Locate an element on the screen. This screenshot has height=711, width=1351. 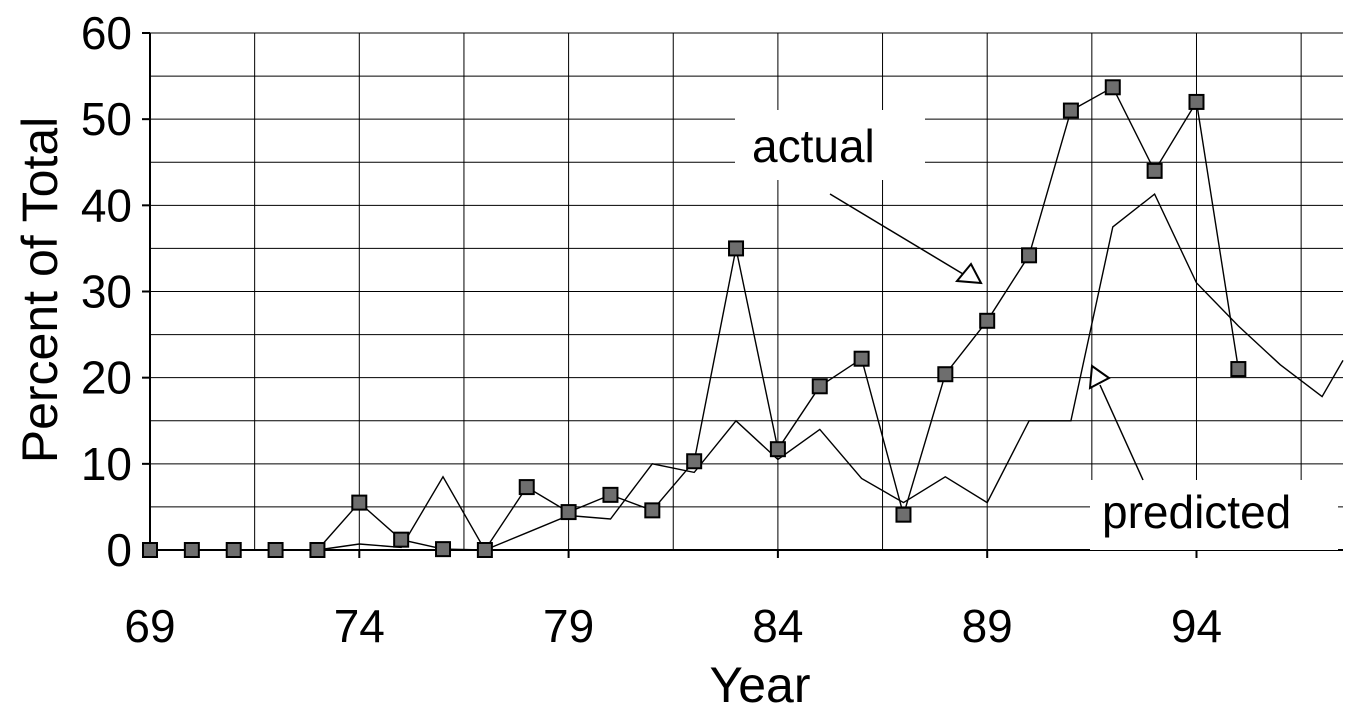
y-tick-label: 40 is located at coordinates (106, 205).